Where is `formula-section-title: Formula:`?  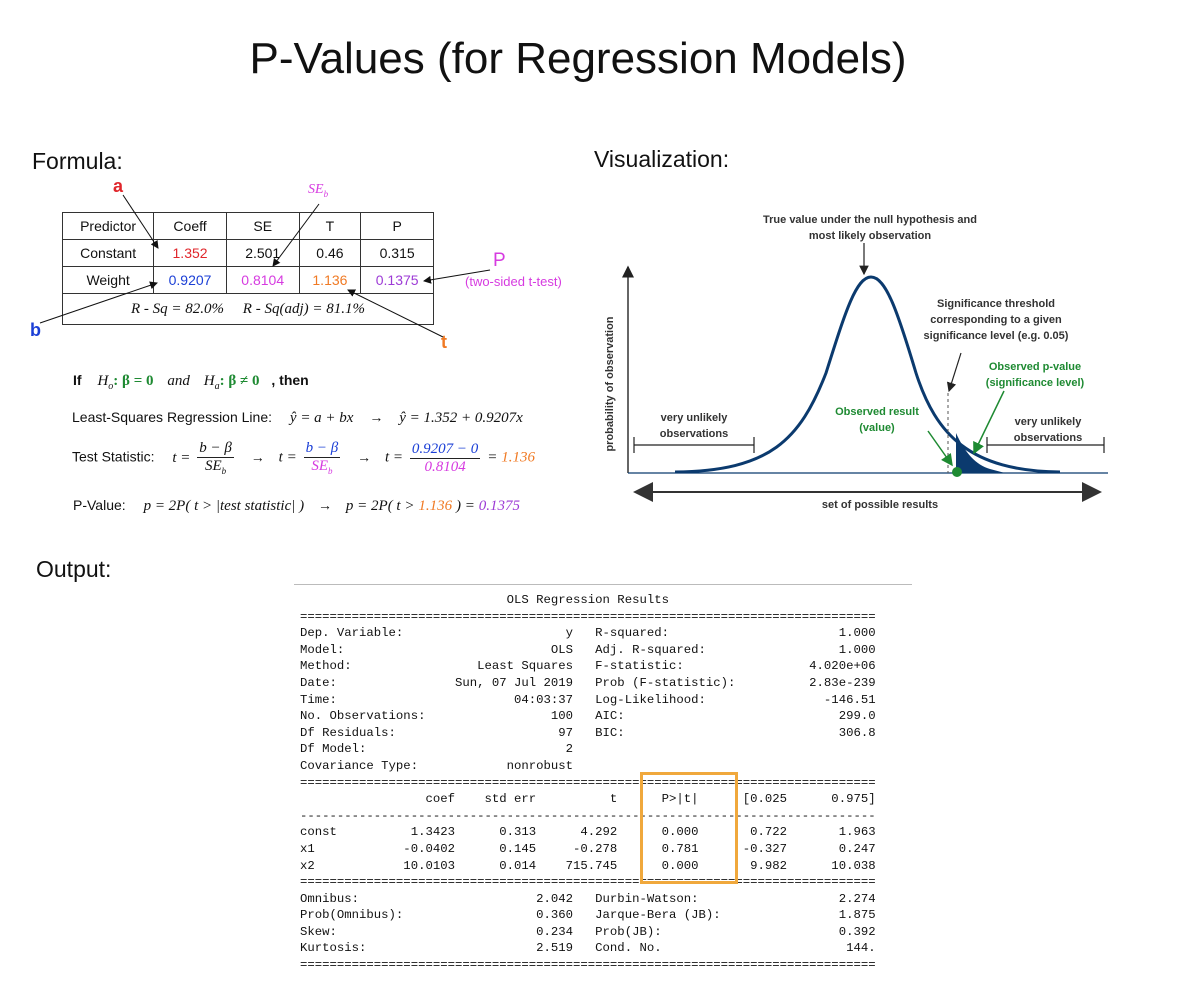 formula-section-title: Formula: is located at coordinates (77, 161).